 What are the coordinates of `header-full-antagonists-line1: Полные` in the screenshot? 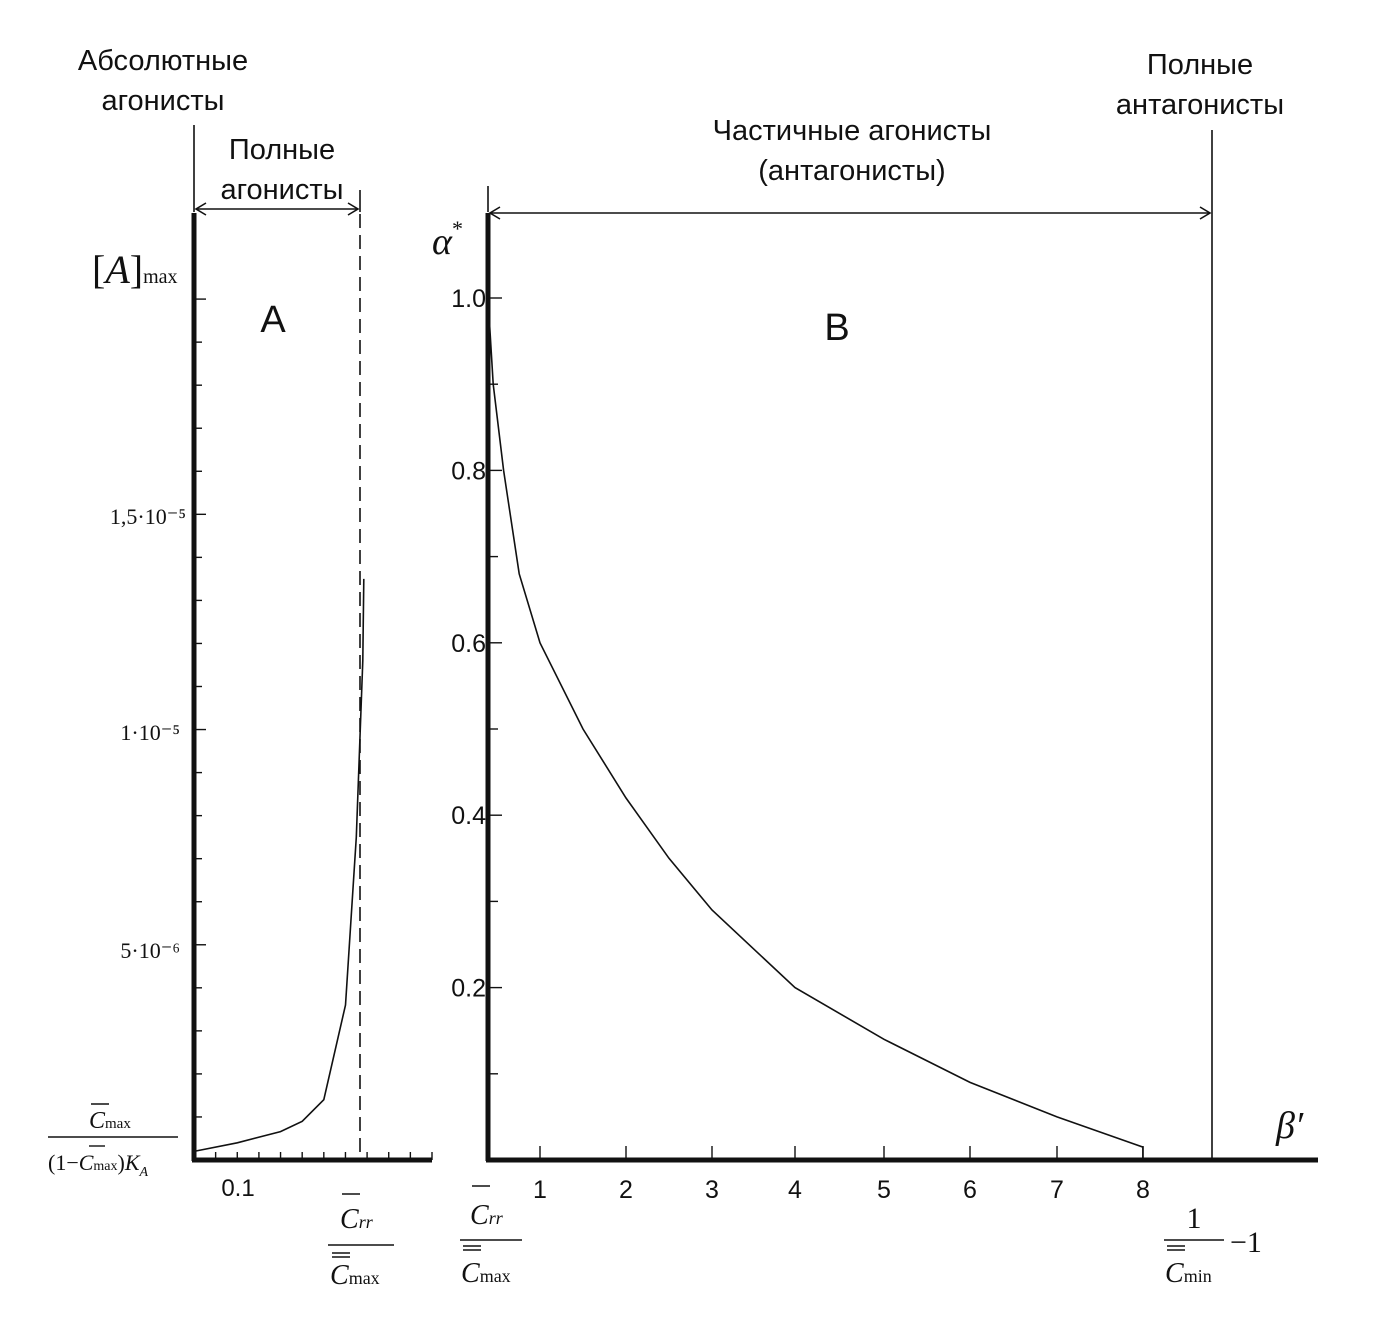 It's located at (1200, 65).